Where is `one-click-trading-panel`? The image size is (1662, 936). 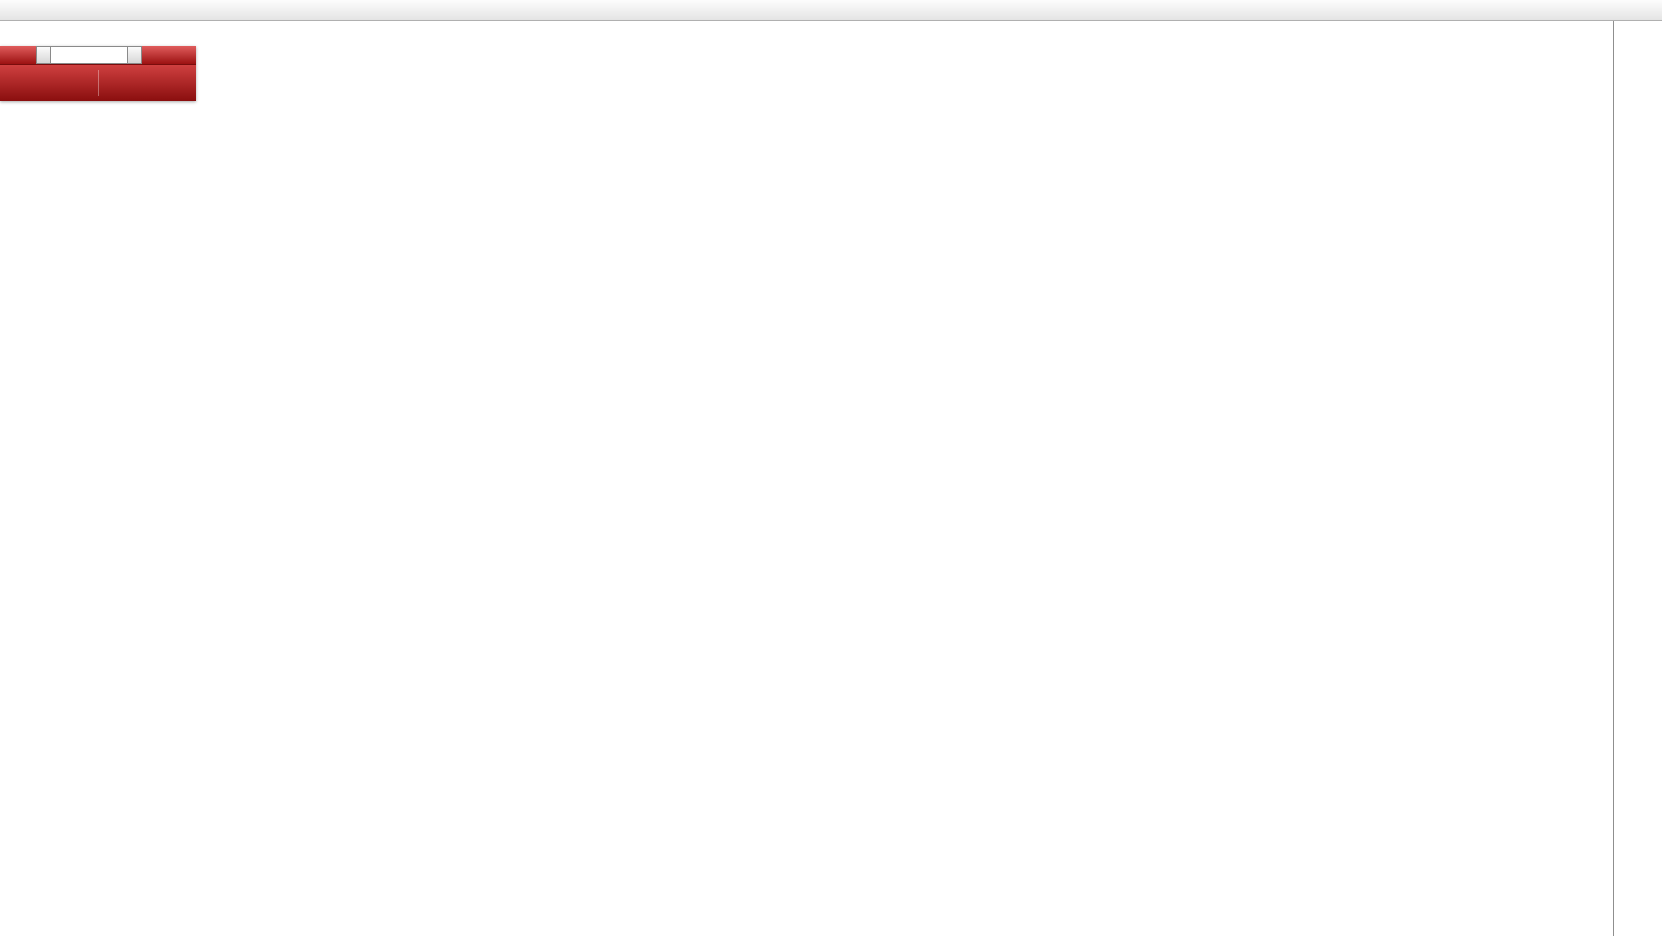
one-click-trading-panel is located at coordinates (98, 73).